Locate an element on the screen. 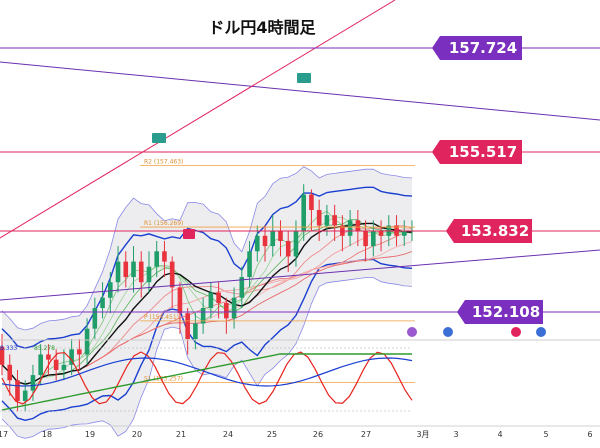 Image resolution: width=600 pixels, height=448 pixels. osc-red-line is located at coordinates (207, 378).